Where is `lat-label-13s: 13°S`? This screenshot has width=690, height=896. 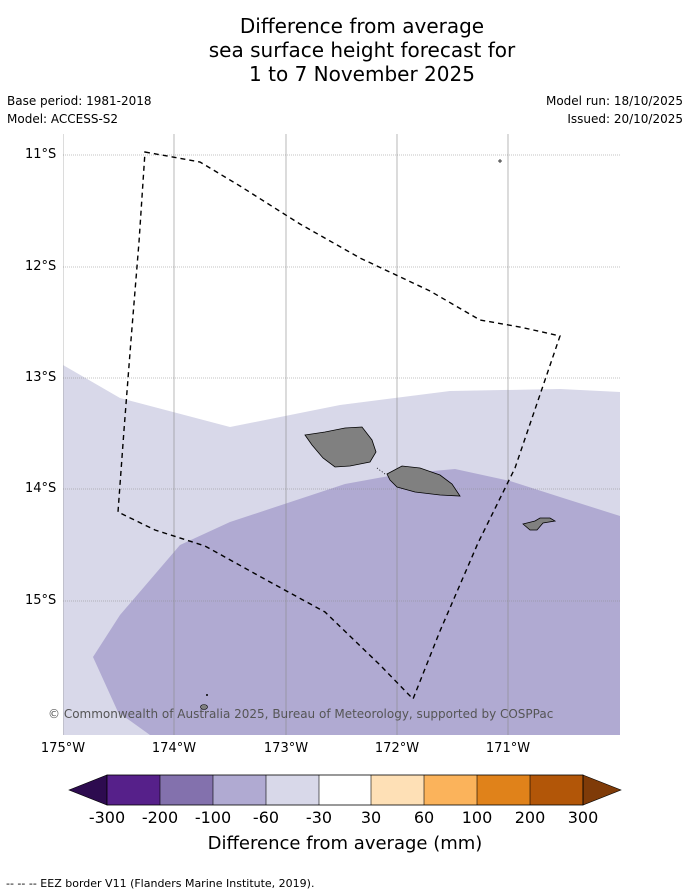
lat-label-13s: 13°S is located at coordinates (41, 377).